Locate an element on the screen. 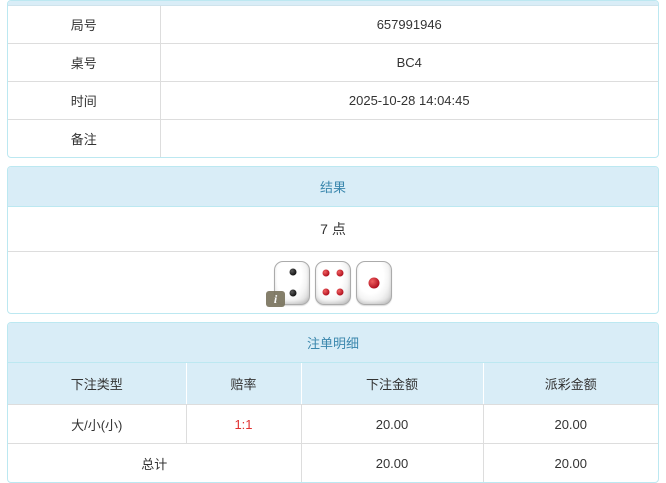 This screenshot has width=666, height=483. table-header-row: 下注类型 赔率 下注金额 派彩金额 is located at coordinates (333, 384).